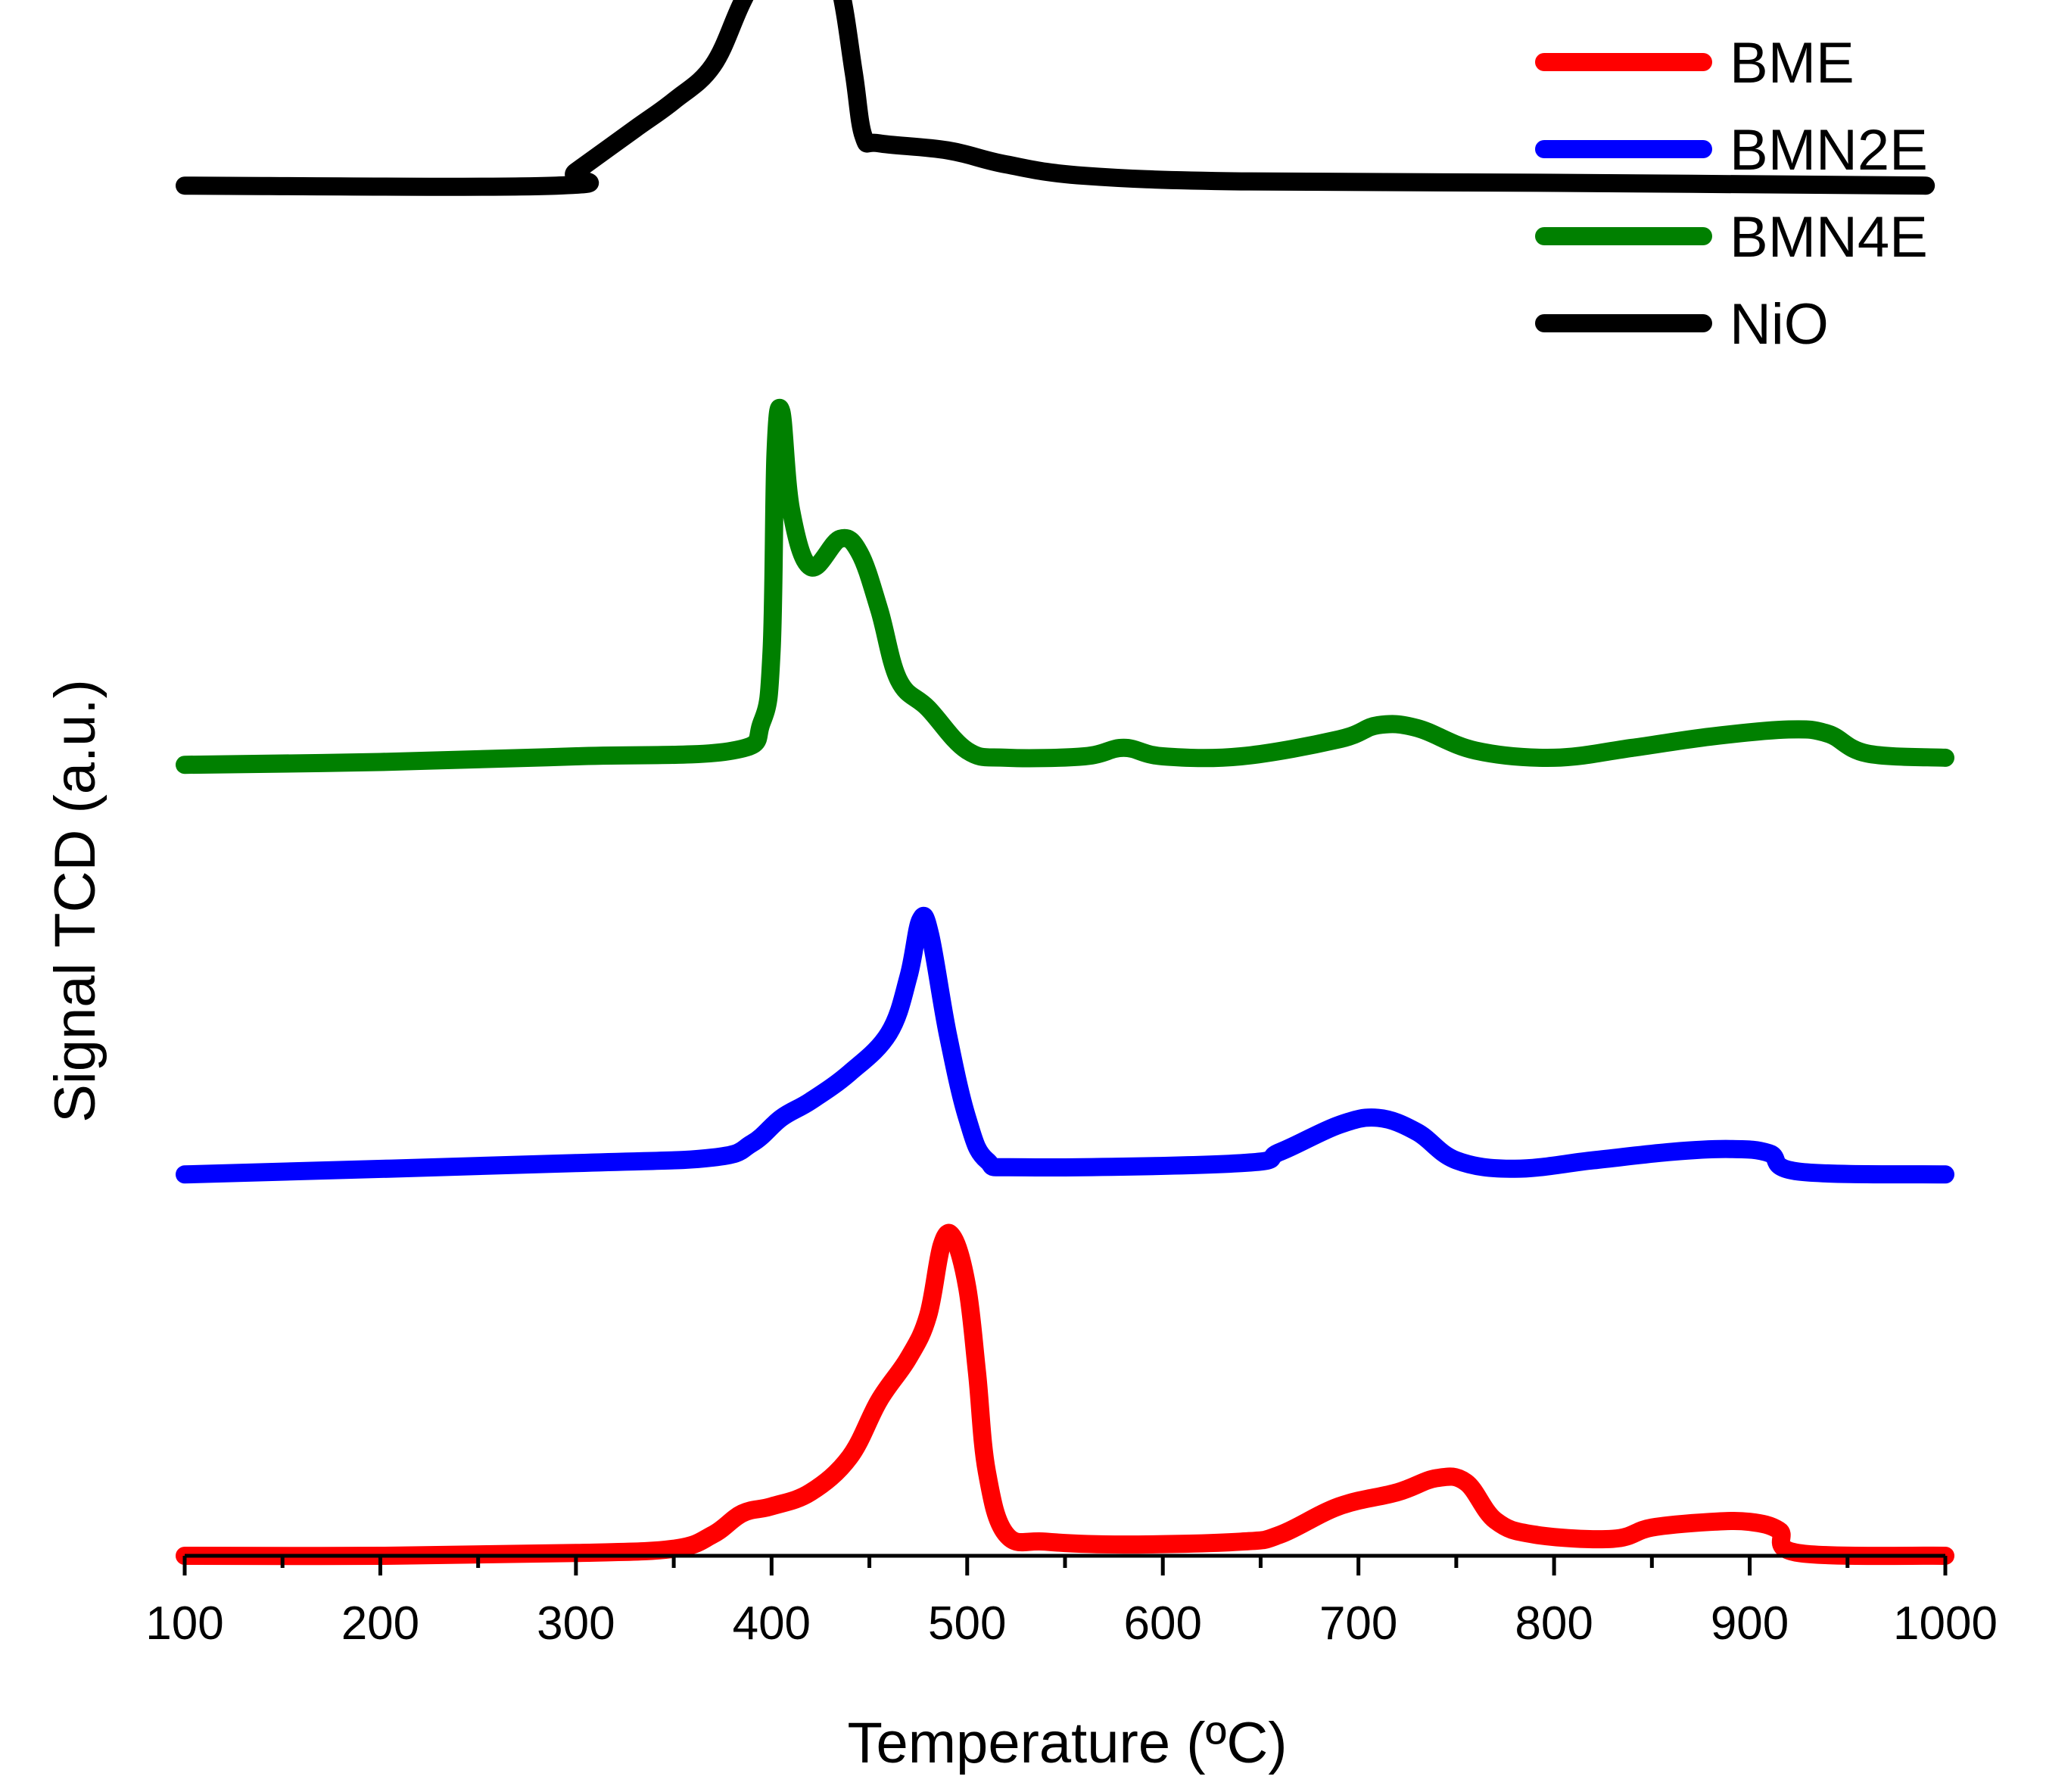  Describe the element at coordinates (1065, 1045) in the screenshot. I see `series-line-bmn2e` at that location.